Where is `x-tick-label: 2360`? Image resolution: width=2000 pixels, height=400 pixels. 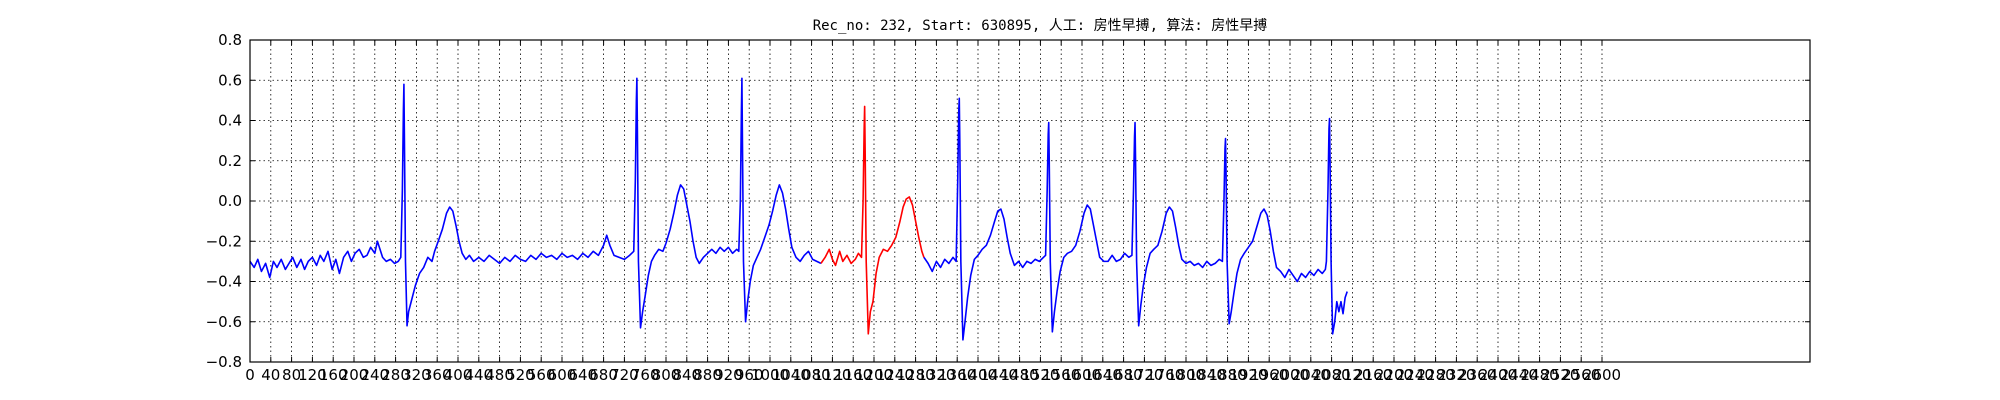
x-tick-label: 2360 is located at coordinates (1477, 375).